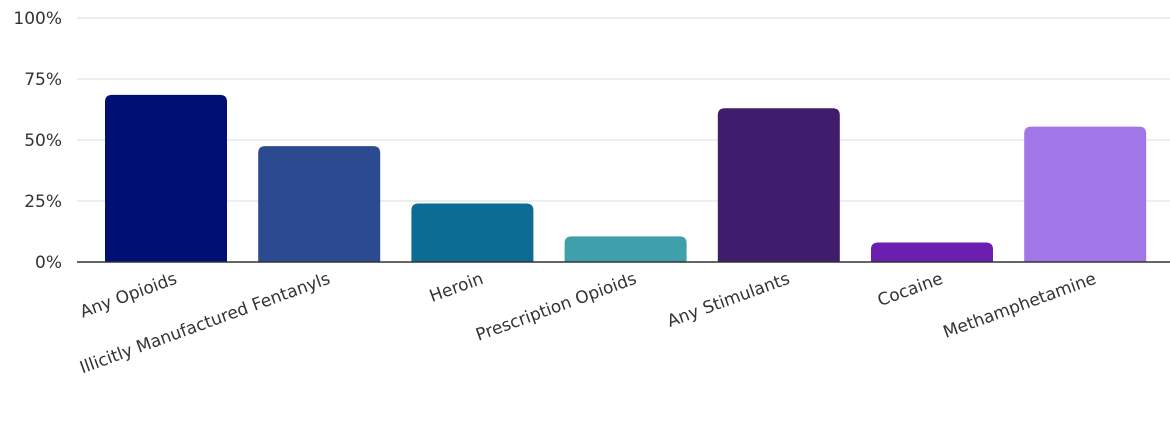 The image size is (1170, 442). I want to click on bar-illicitly-manufactured-fentanyls, so click(319, 204).